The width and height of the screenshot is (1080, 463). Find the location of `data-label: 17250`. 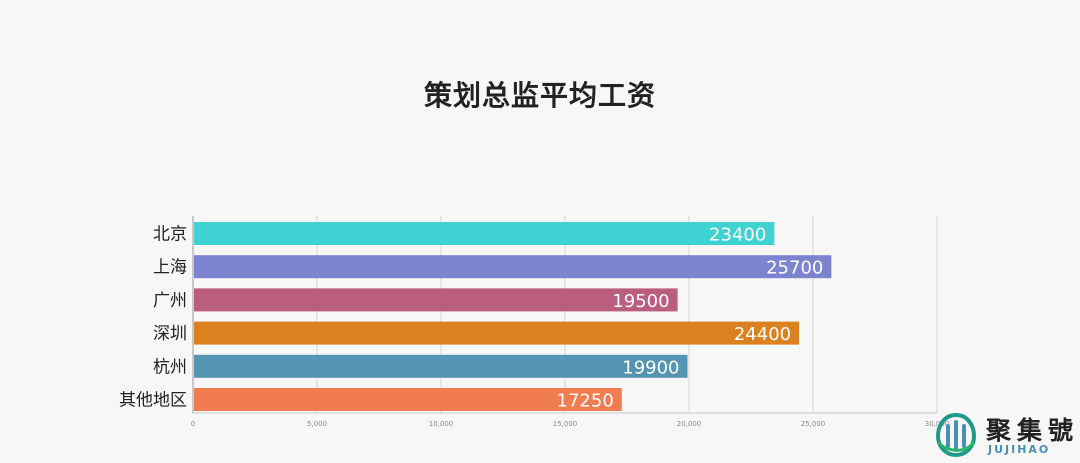

data-label: 17250 is located at coordinates (585, 401).